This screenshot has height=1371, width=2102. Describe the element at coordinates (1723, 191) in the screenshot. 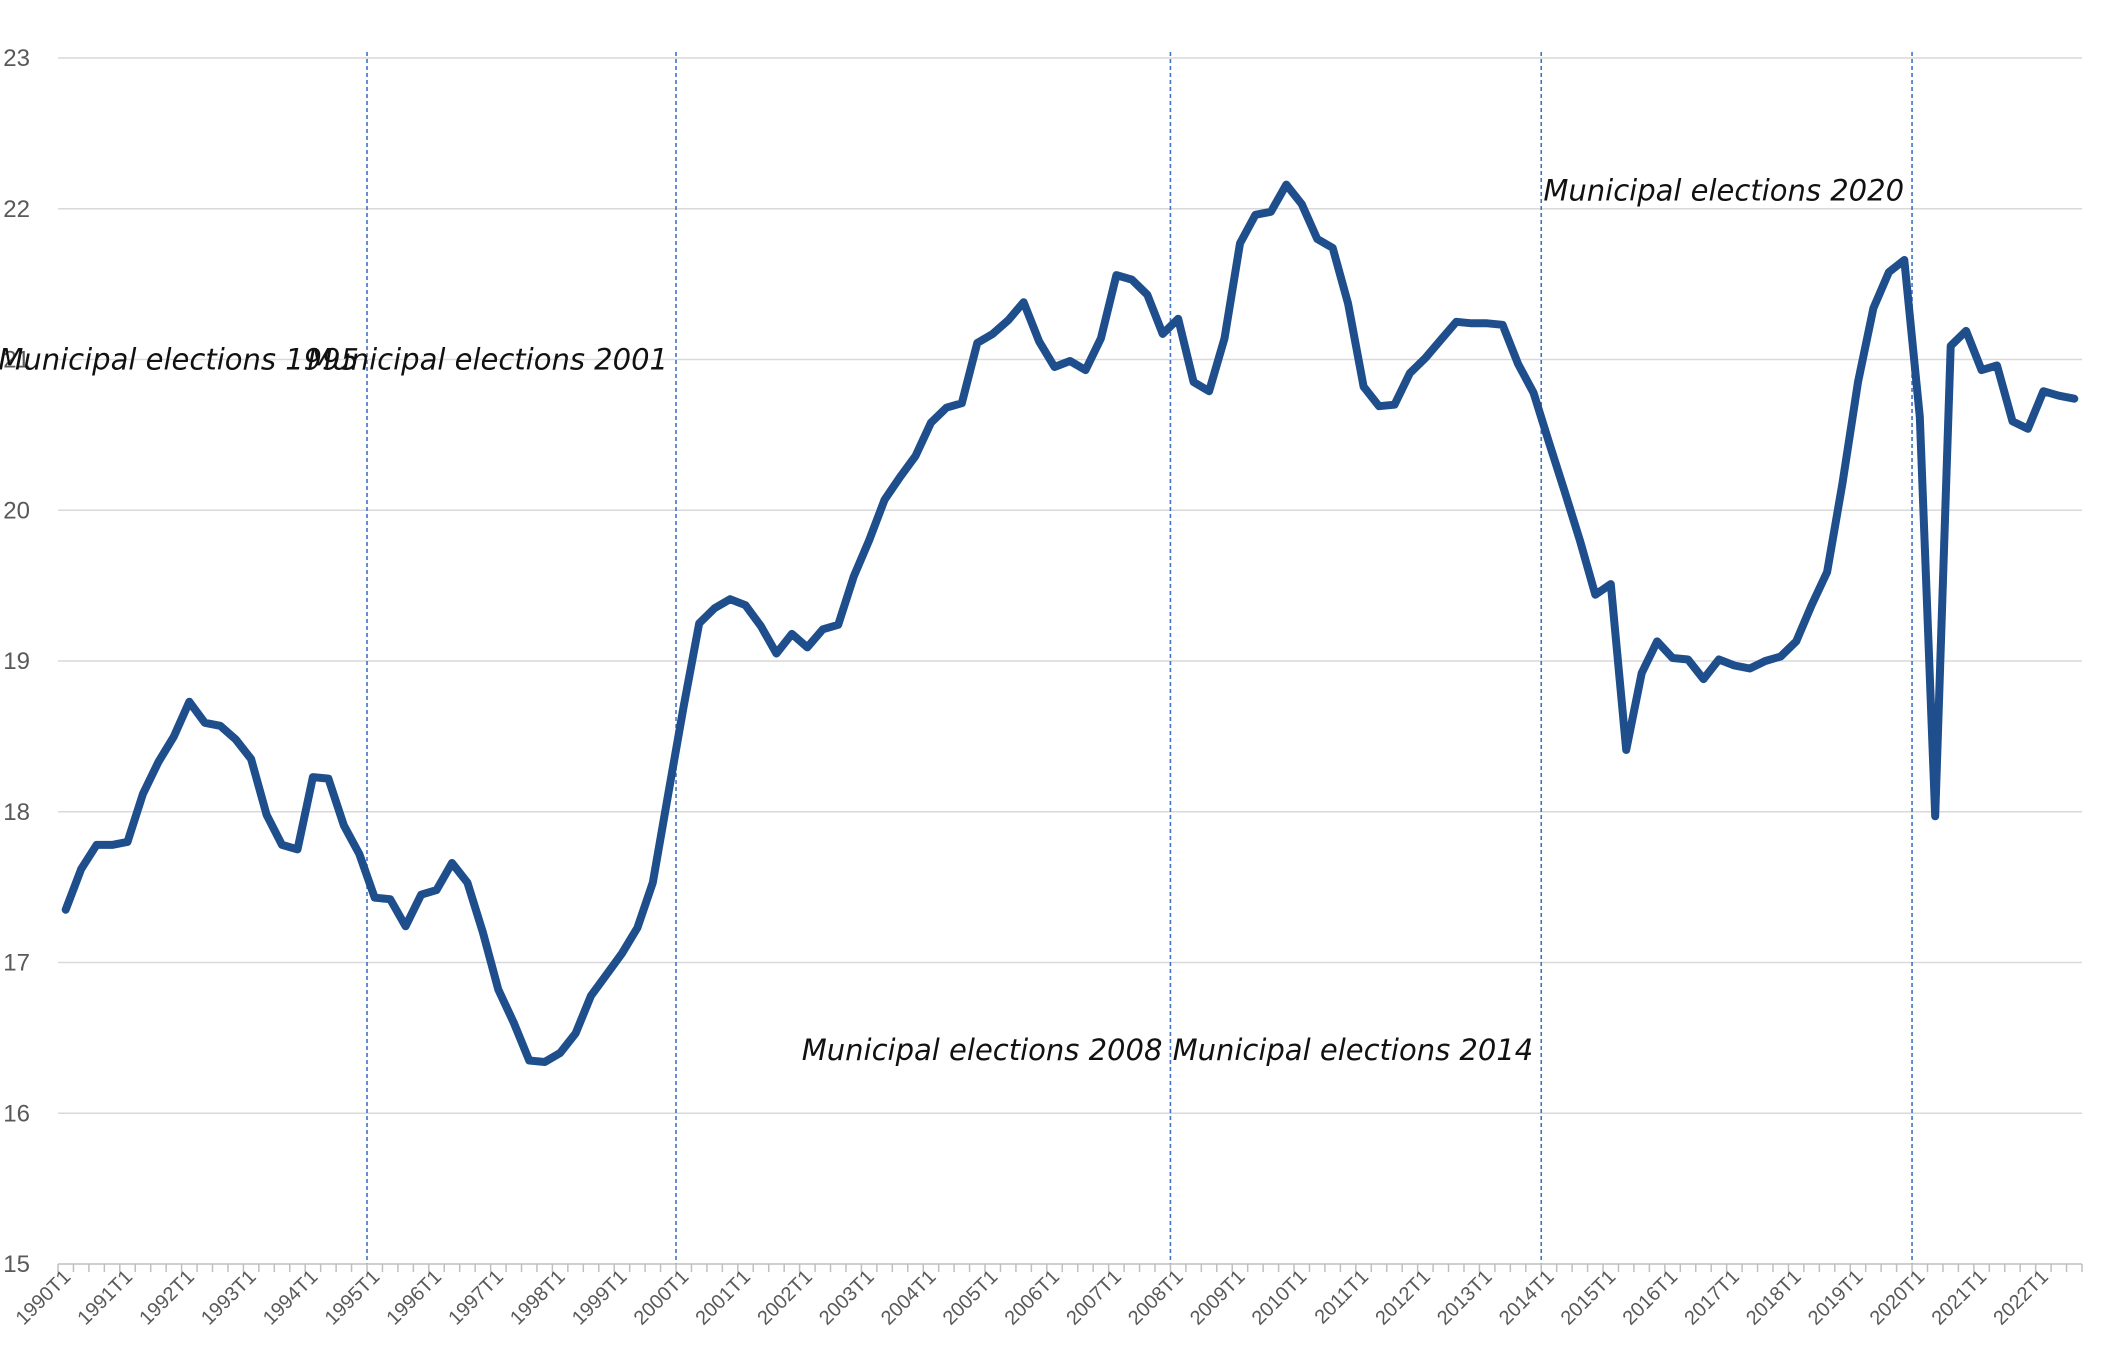

I see `election-annotation: Municipal elections 2020` at that location.